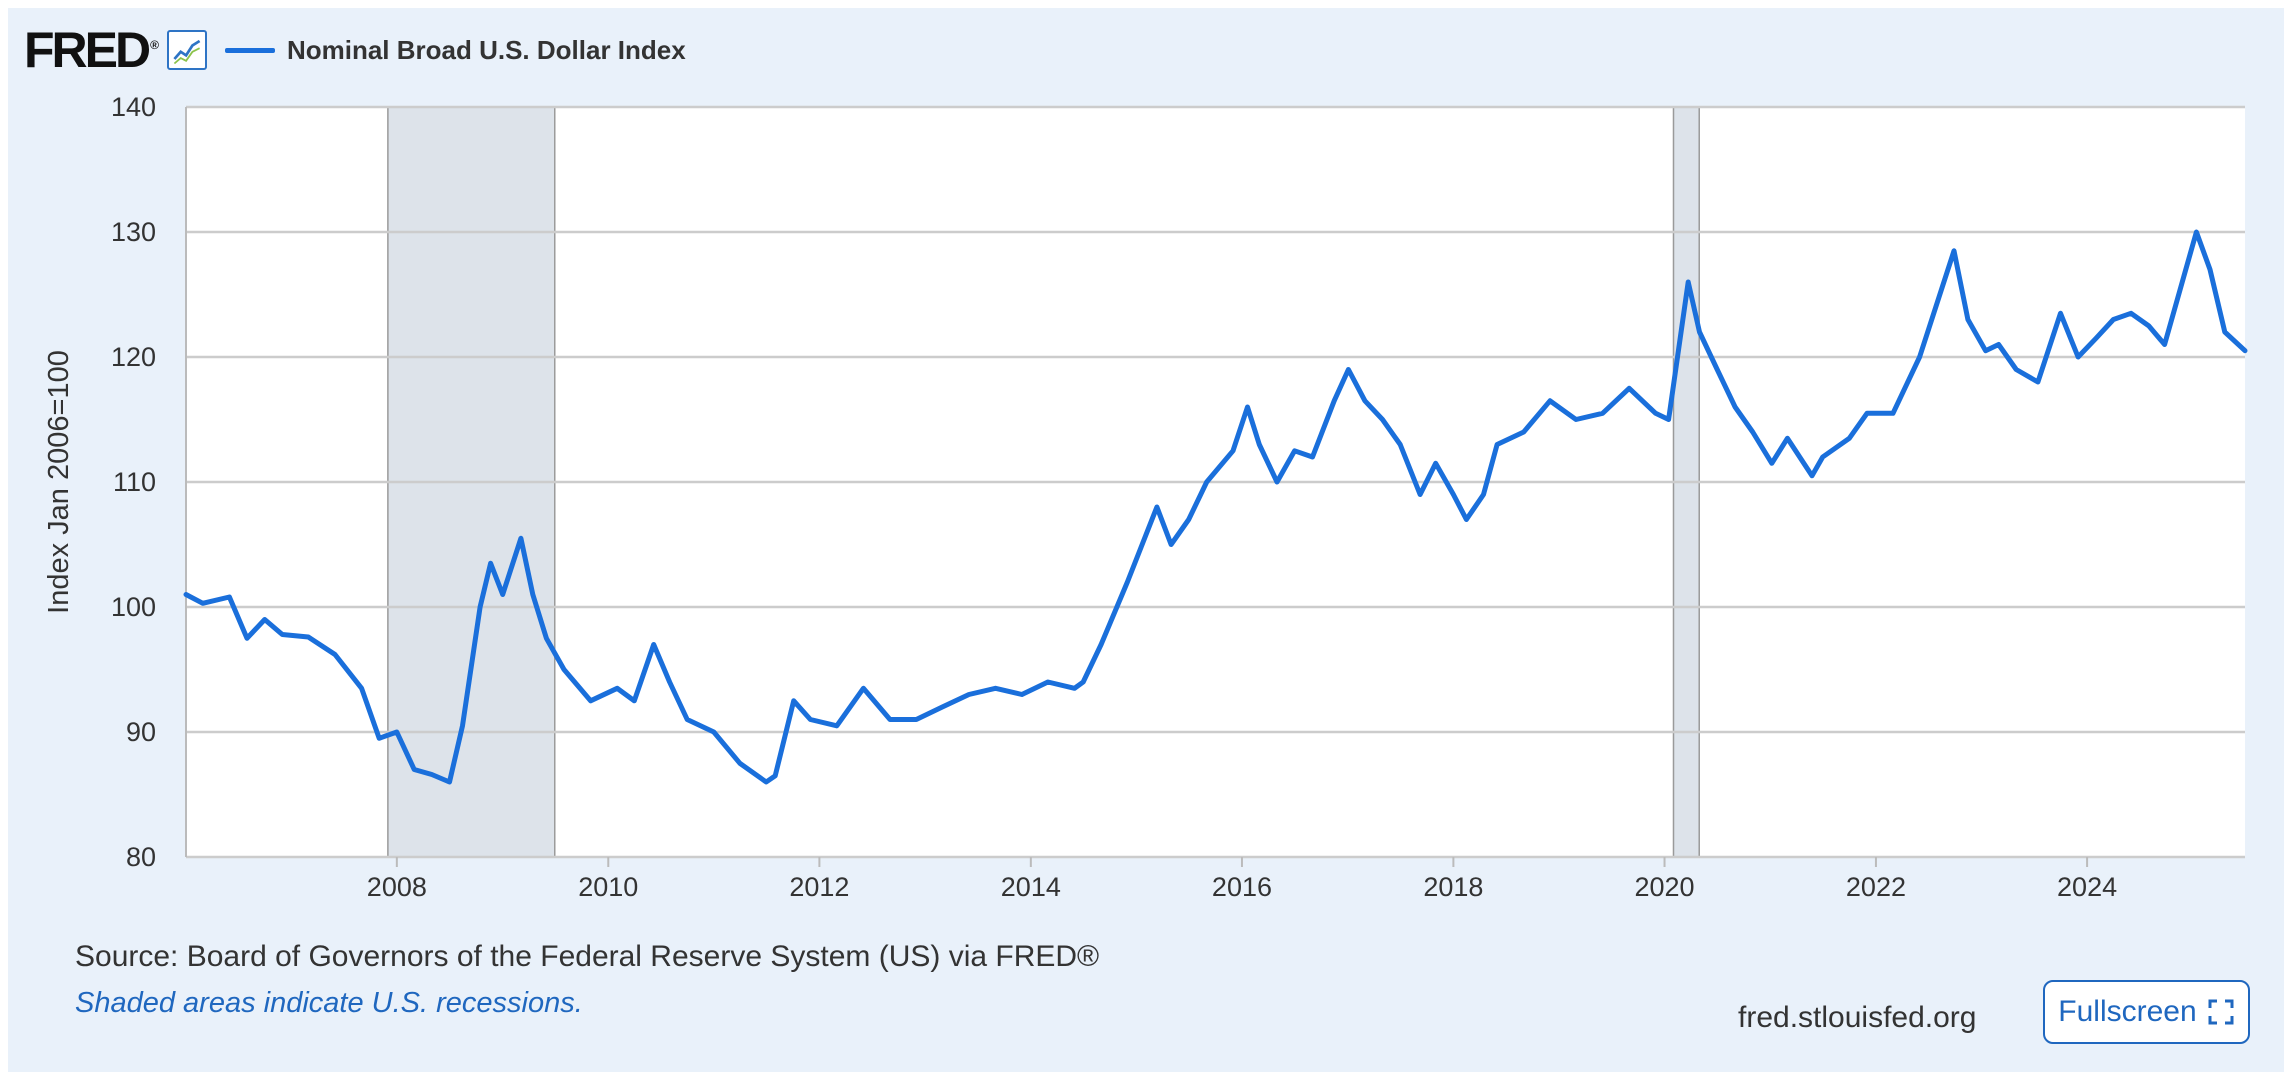 The image size is (2292, 1080). Describe the element at coordinates (249, 50) in the screenshot. I see `legend-swatch` at that location.